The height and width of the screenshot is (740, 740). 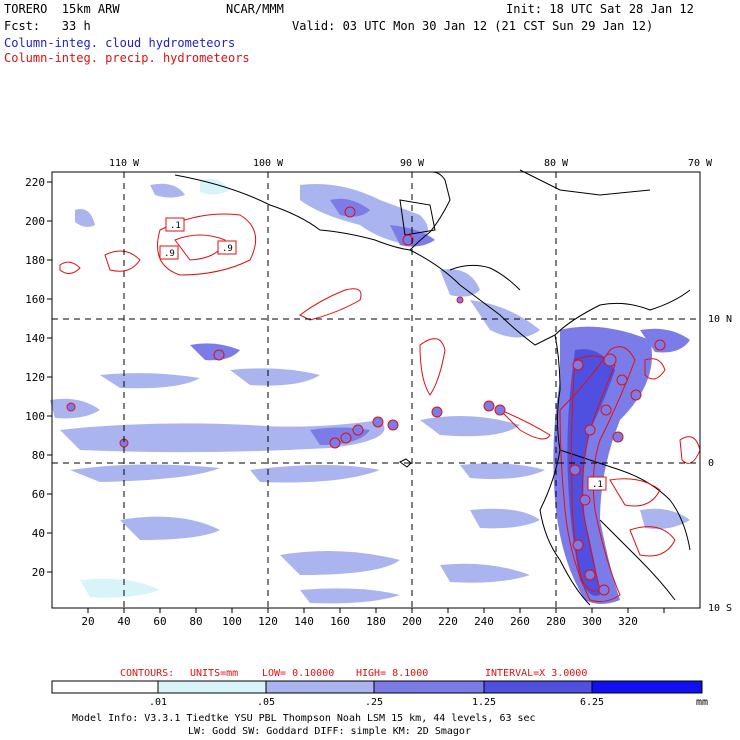 What do you see at coordinates (35, 416) in the screenshot?
I see `y-tick-label: 100` at bounding box center [35, 416].